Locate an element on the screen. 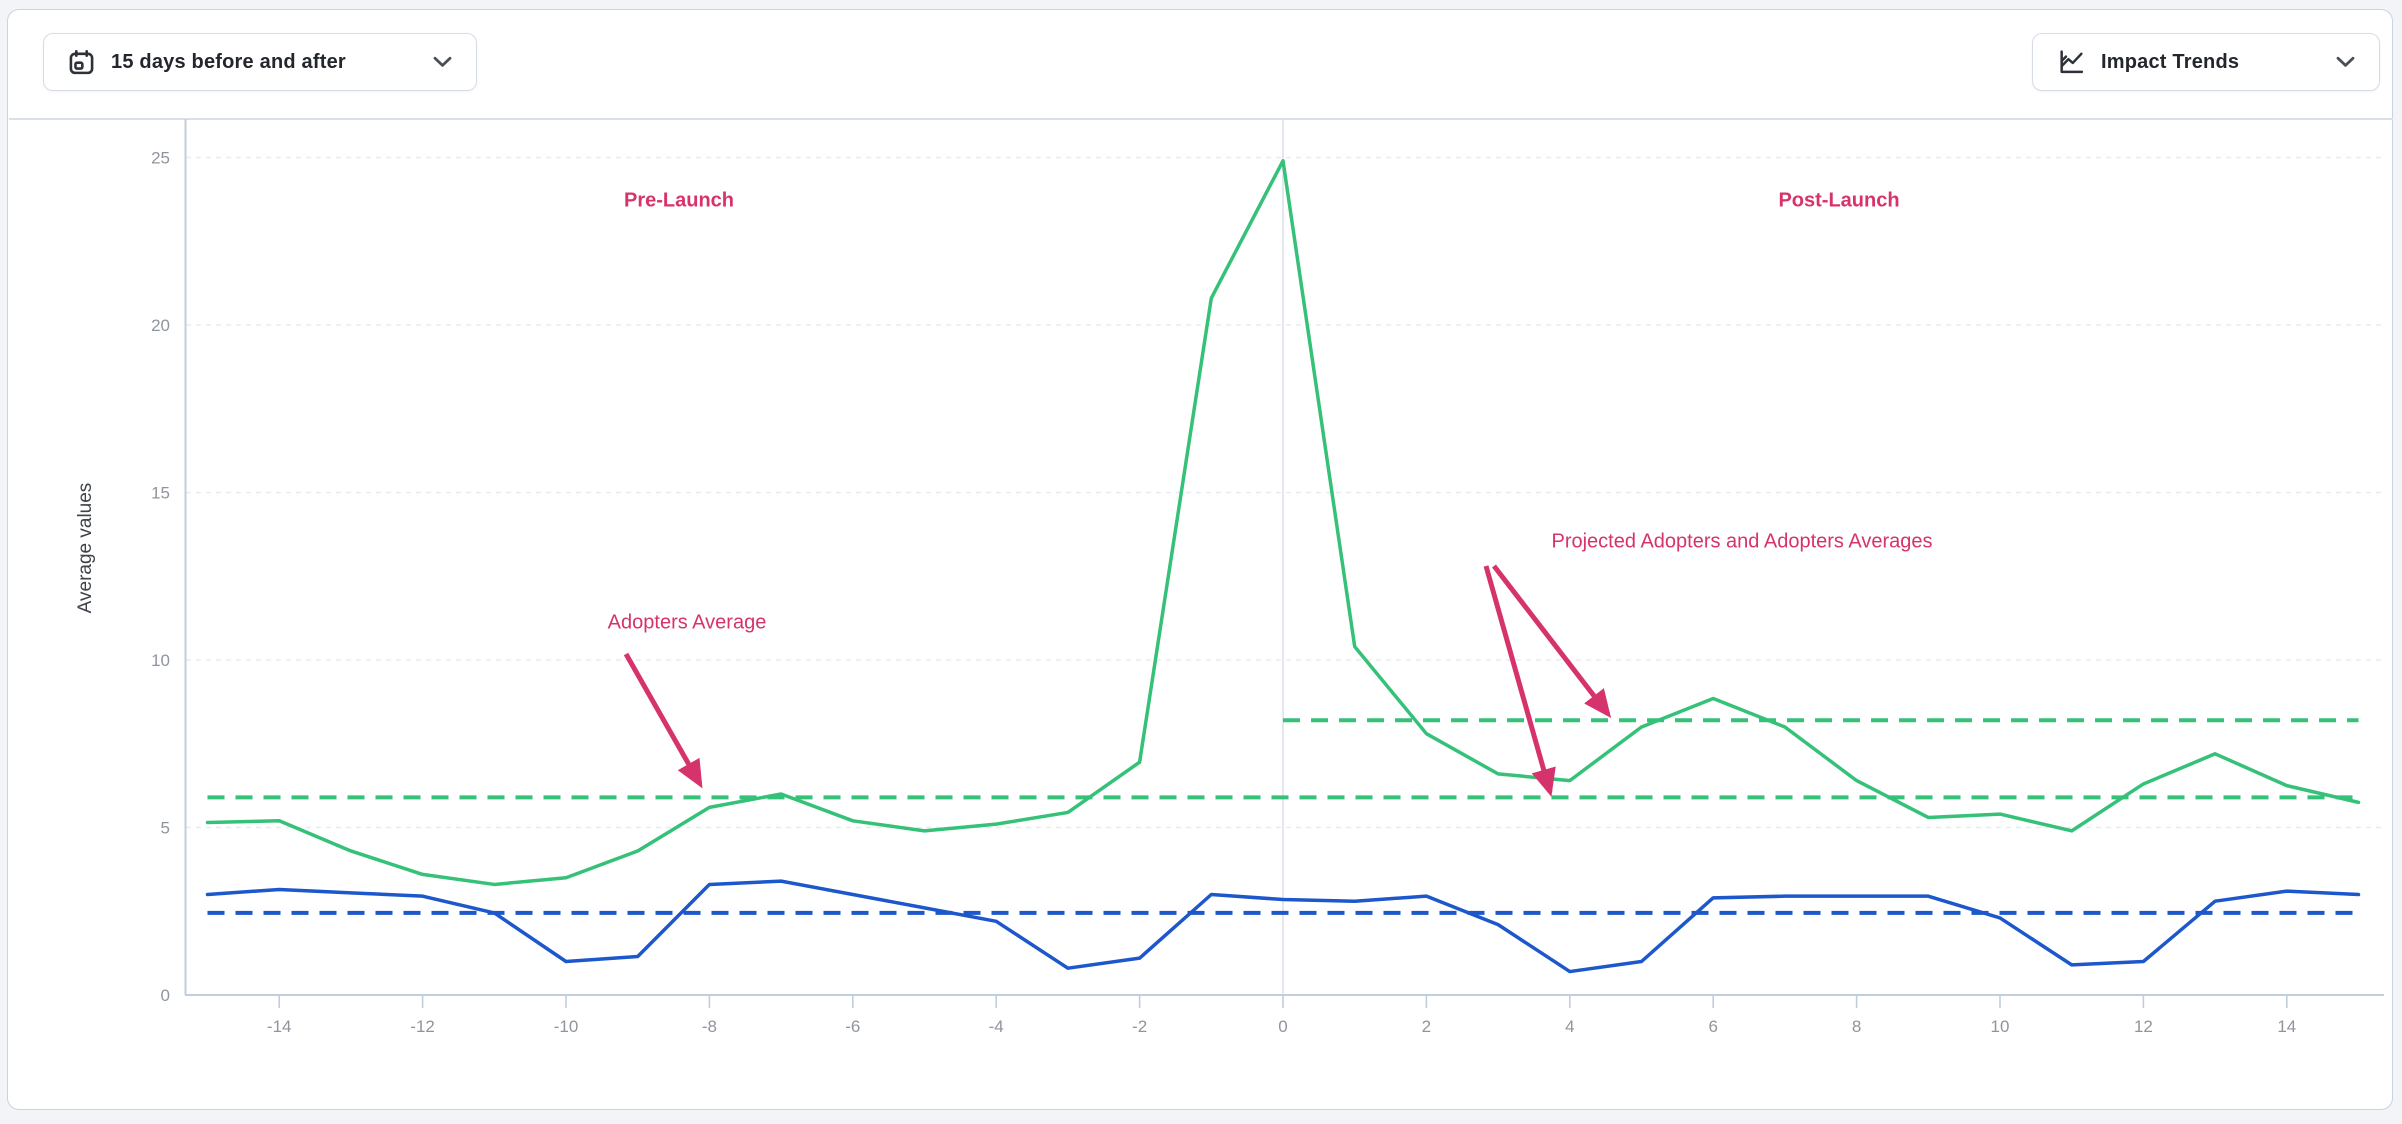  x-tick-label: 2 is located at coordinates (1426, 1026).